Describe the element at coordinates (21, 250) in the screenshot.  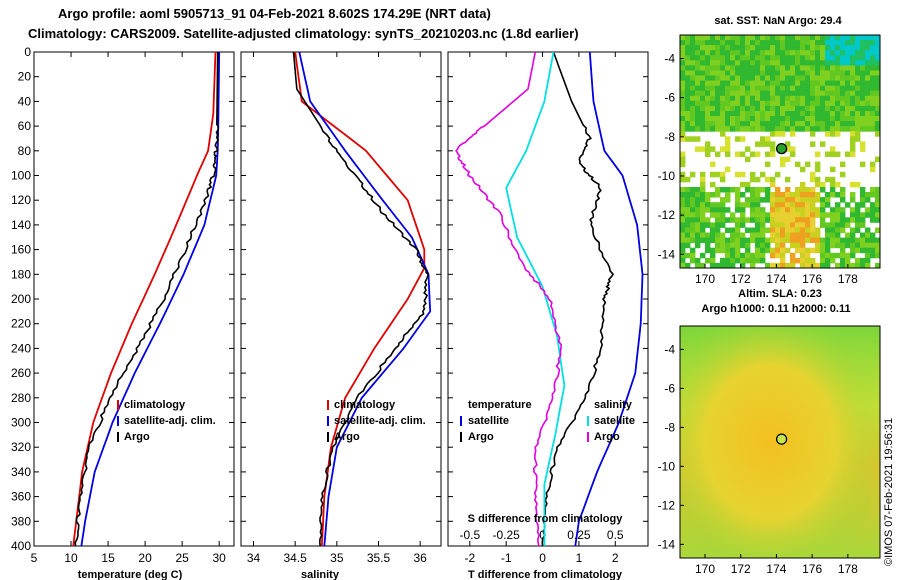
I see `depth-tick-label: 160` at that location.